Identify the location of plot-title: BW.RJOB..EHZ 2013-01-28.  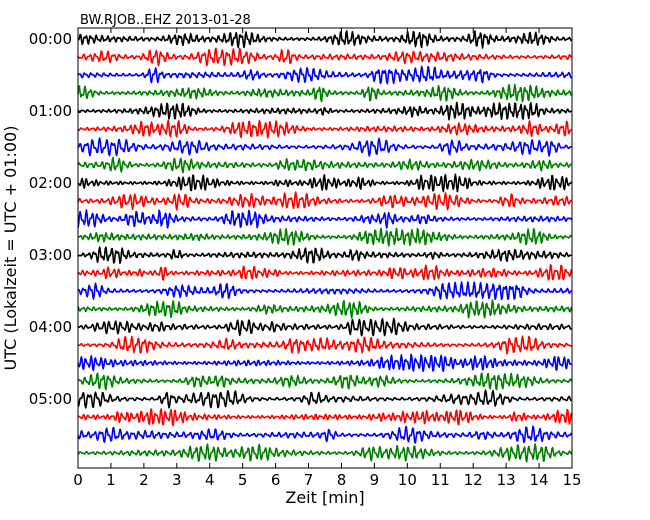
(165, 20).